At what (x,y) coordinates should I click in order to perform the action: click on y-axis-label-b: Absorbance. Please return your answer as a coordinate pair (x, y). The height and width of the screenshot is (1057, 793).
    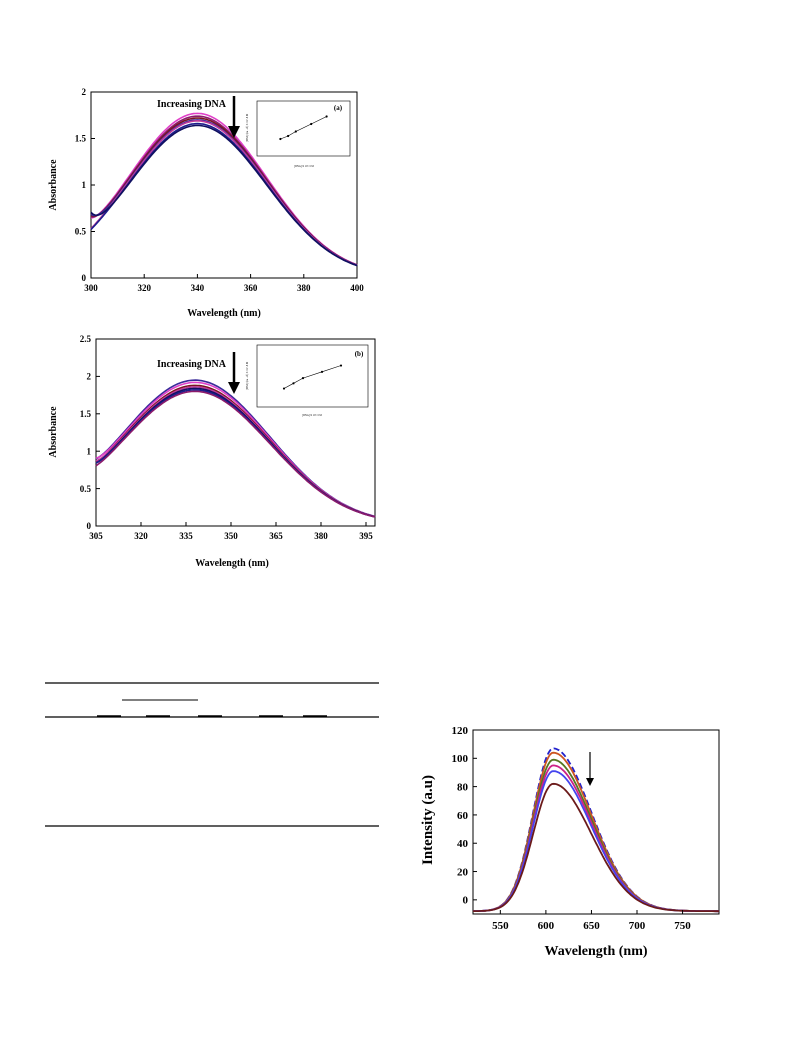
    Looking at the image, I should click on (53, 432).